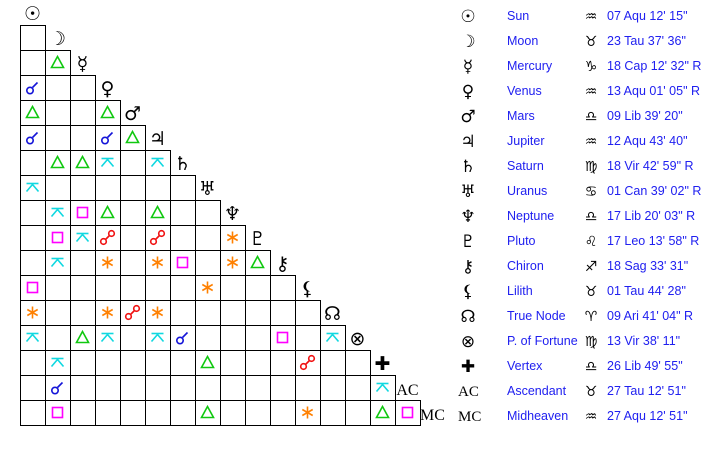  What do you see at coordinates (591, 167) in the screenshot?
I see `virgo-icon: ♍` at bounding box center [591, 167].